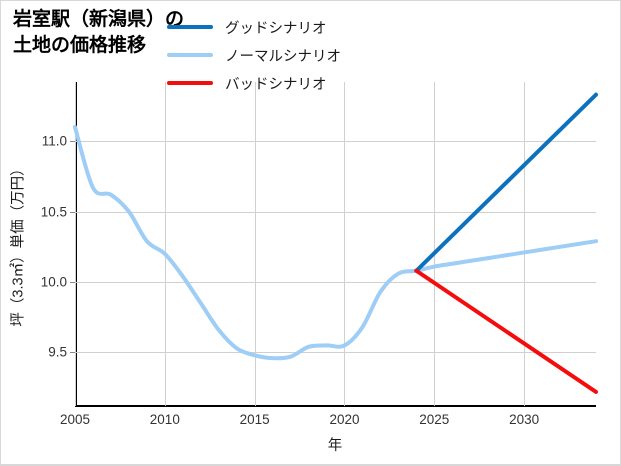  I want to click on legend-item: ノーマルシナリオ, so click(297, 55).